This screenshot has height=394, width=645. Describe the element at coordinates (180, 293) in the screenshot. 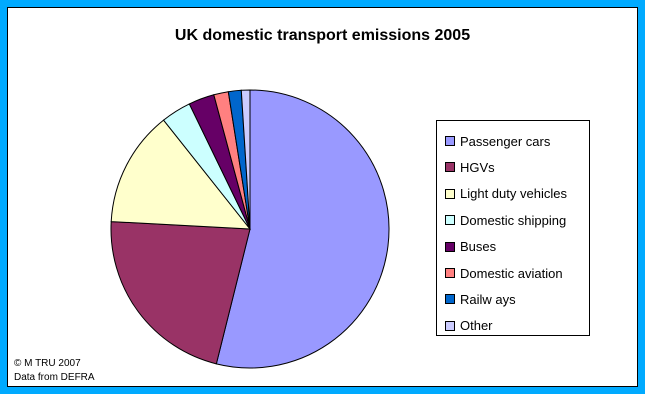

I see `pie-slice-hgvs` at that location.